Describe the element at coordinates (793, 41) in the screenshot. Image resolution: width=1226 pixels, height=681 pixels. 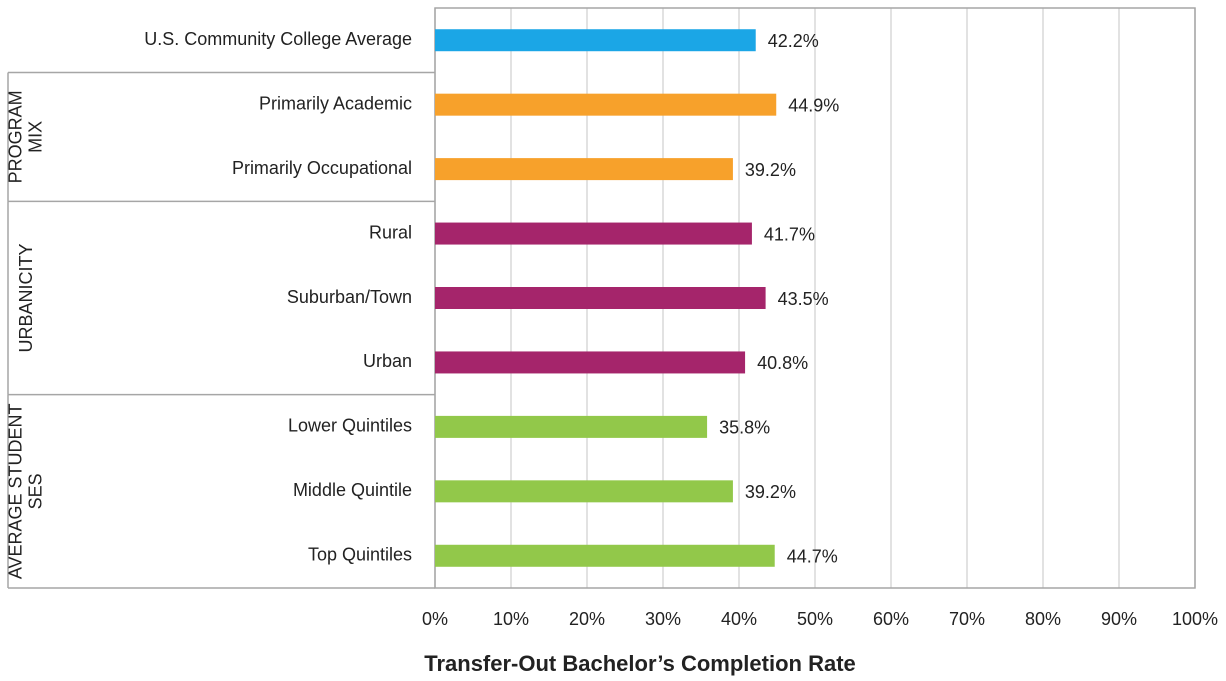
I see `value-label: 42.2%` at that location.